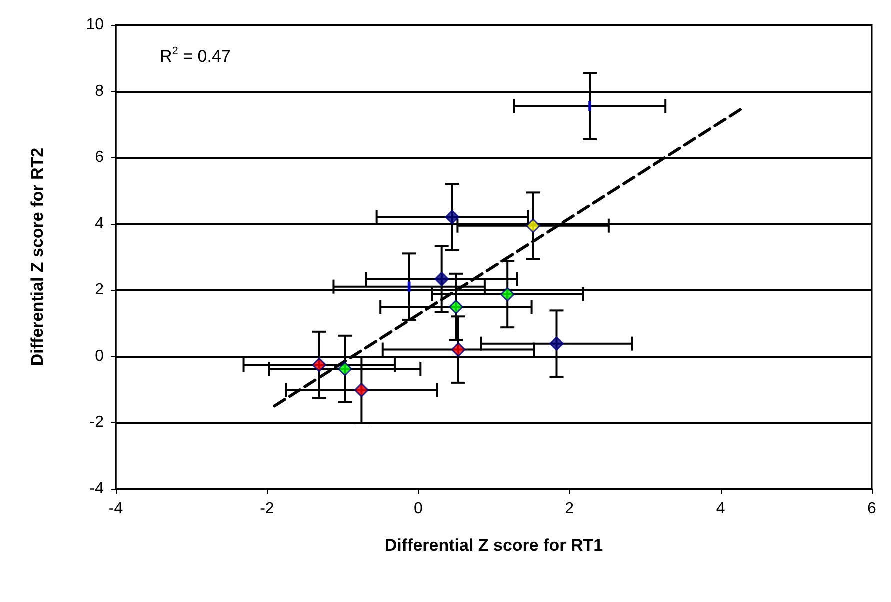 The height and width of the screenshot is (602, 891). Describe the element at coordinates (99, 157) in the screenshot. I see `y-tick-label: 6` at that location.